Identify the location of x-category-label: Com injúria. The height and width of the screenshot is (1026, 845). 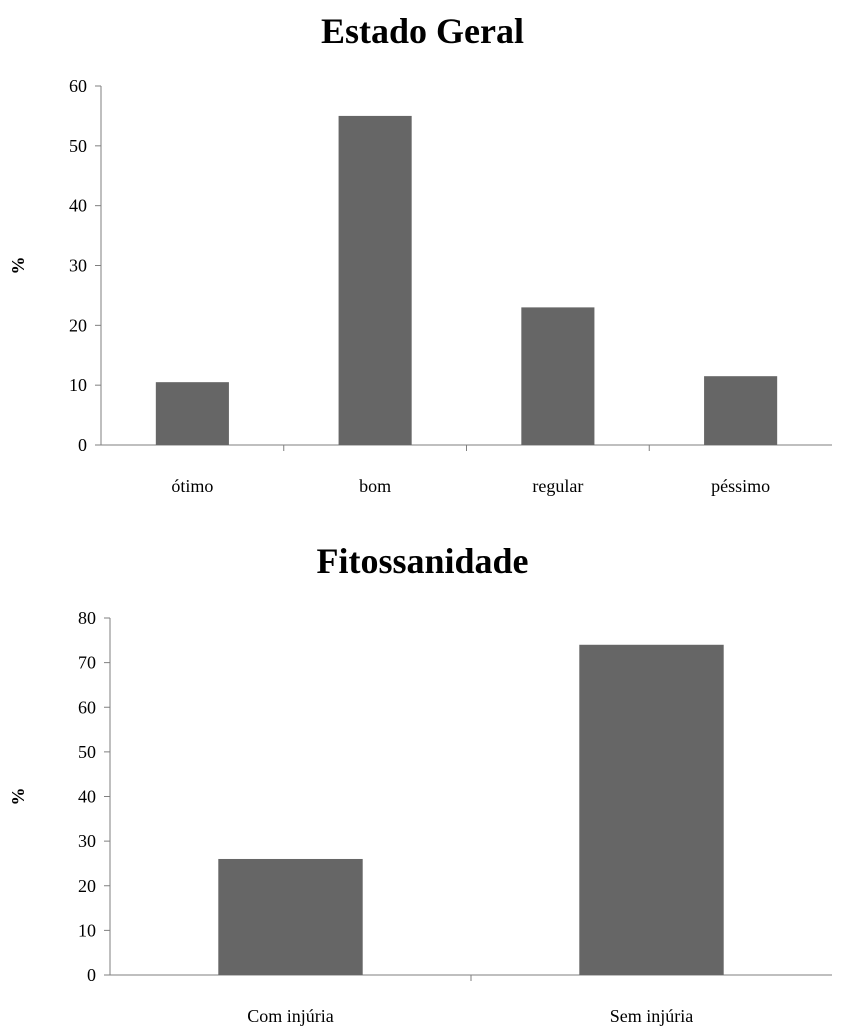
(290, 1016).